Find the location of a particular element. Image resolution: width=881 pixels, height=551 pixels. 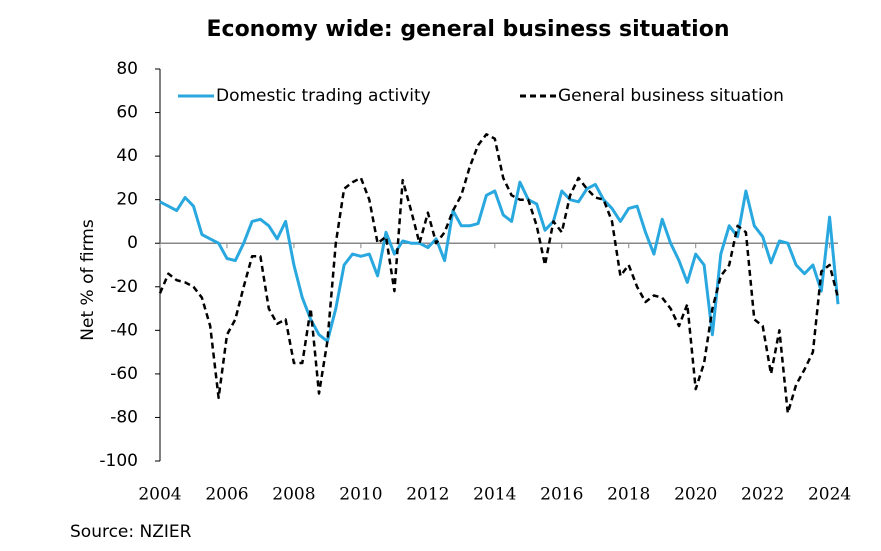

x-tick-label: 2018 is located at coordinates (628, 495).